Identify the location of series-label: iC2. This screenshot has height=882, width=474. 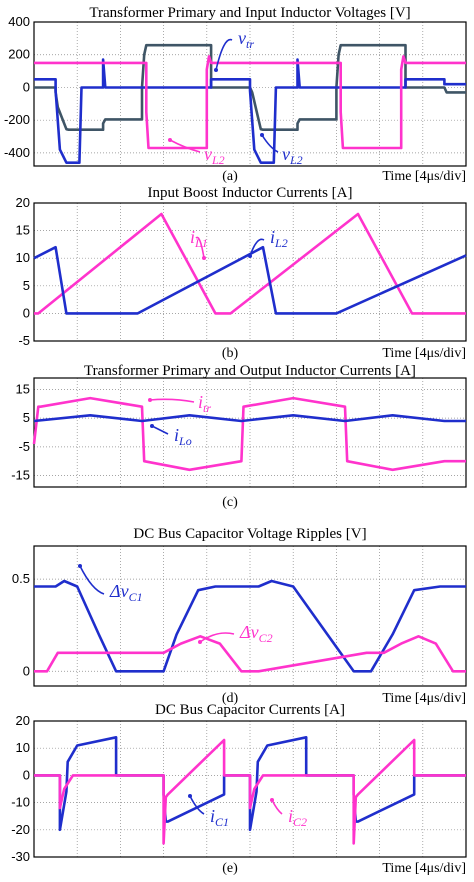
(297, 817).